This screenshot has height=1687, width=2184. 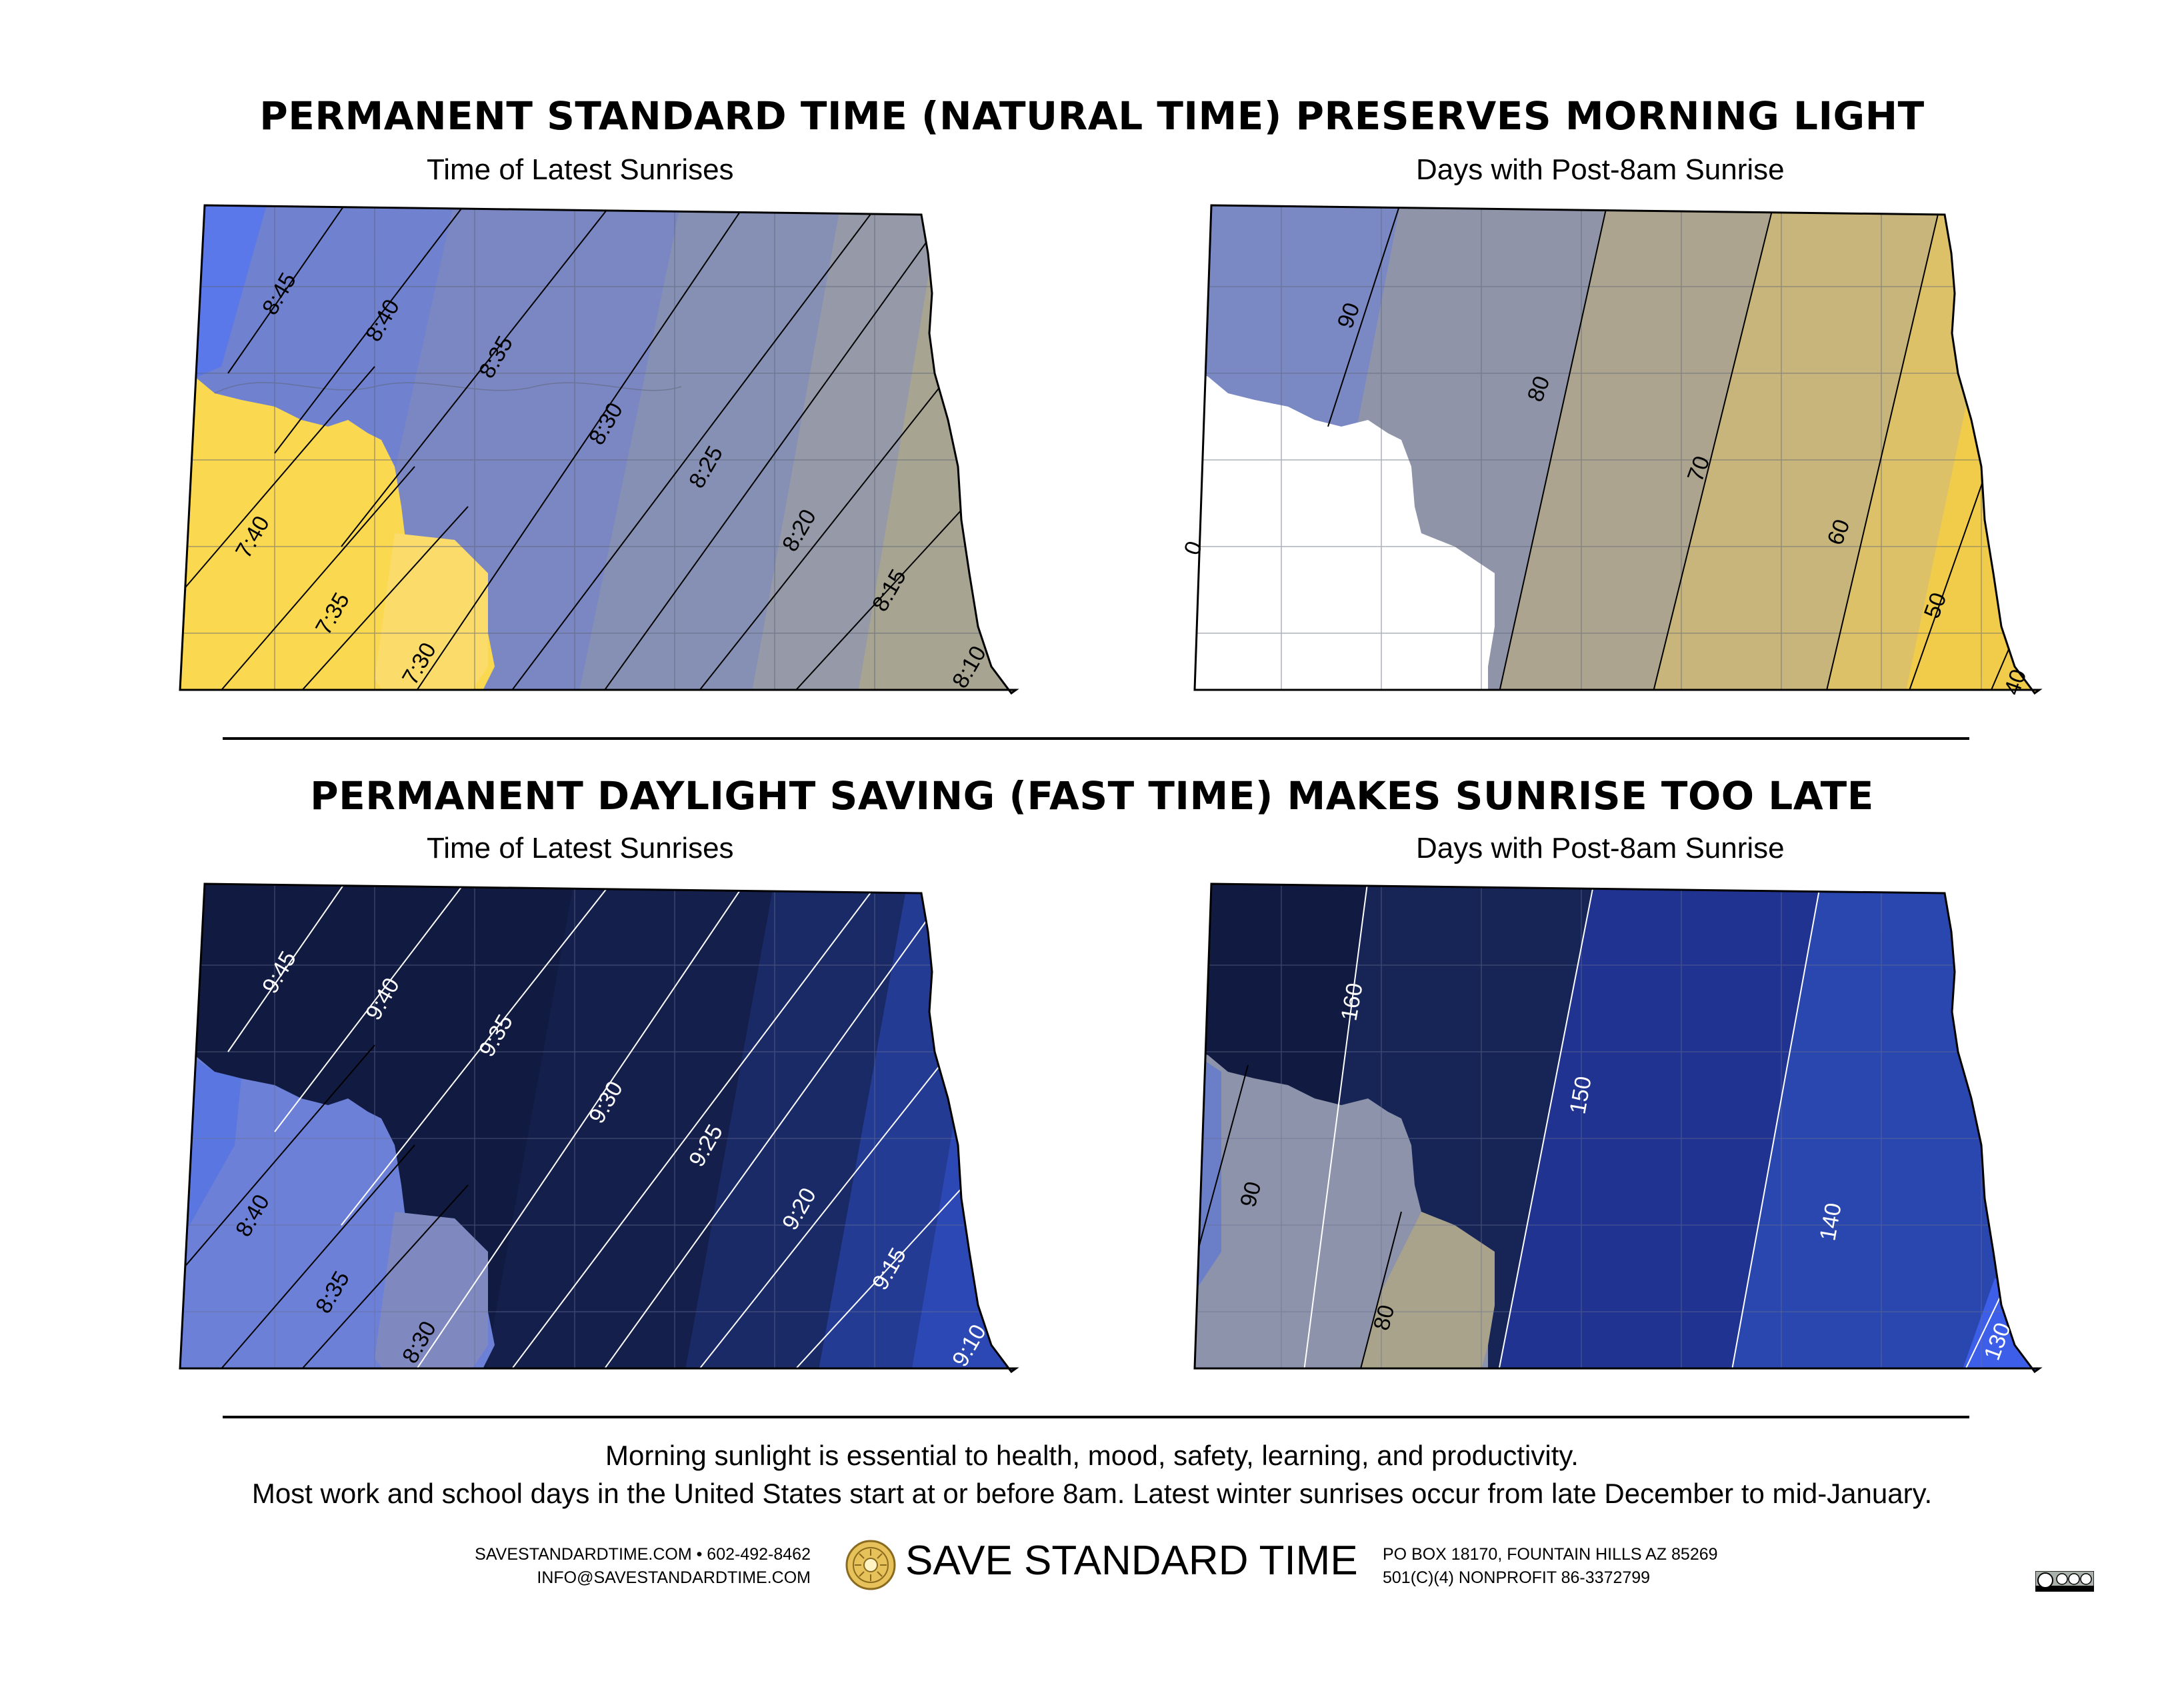 I want to click on map-standard-days-post-8am: 90 80 70 60 50 40 0, so click(x=1611, y=451).